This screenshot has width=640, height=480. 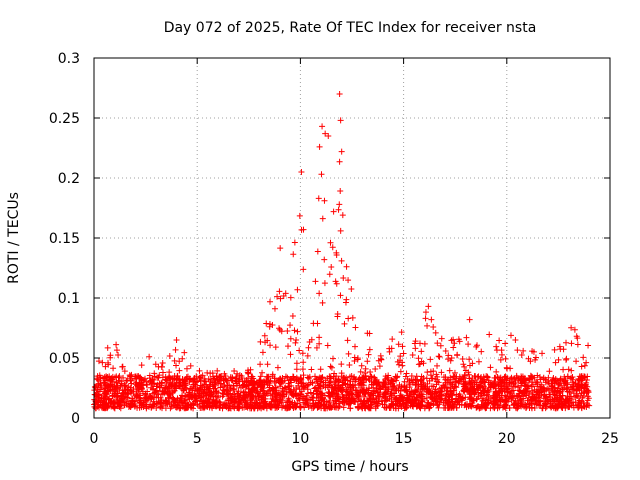 I want to click on y-tick-label: 0.05, so click(x=64, y=359).